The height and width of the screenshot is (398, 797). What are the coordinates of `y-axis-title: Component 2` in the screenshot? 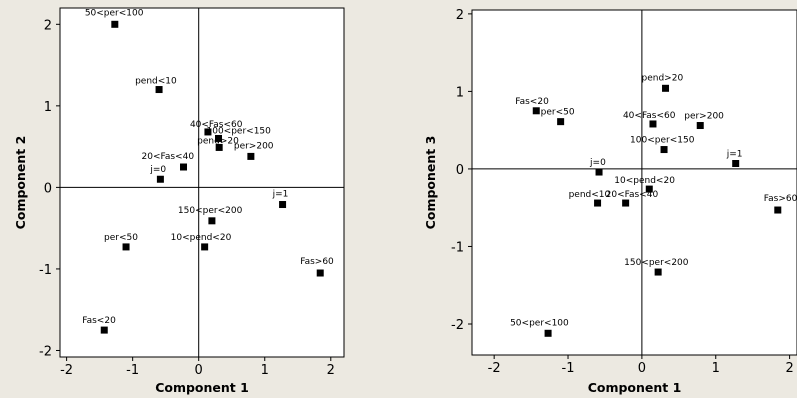 It's located at (20, 183).